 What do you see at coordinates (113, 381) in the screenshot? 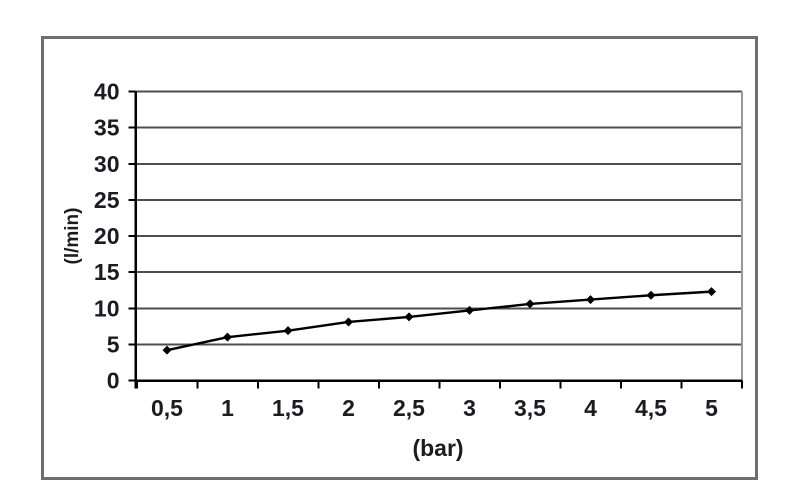
I see `y-tick-label: 0` at bounding box center [113, 381].